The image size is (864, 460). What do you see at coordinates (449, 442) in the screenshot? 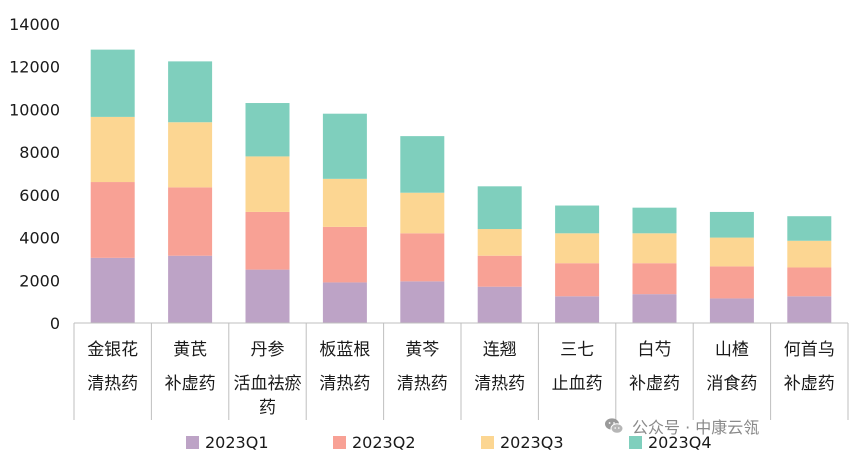
I see `legend: 2023Q1 2023Q2 2023Q3 2023Q4` at bounding box center [449, 442].